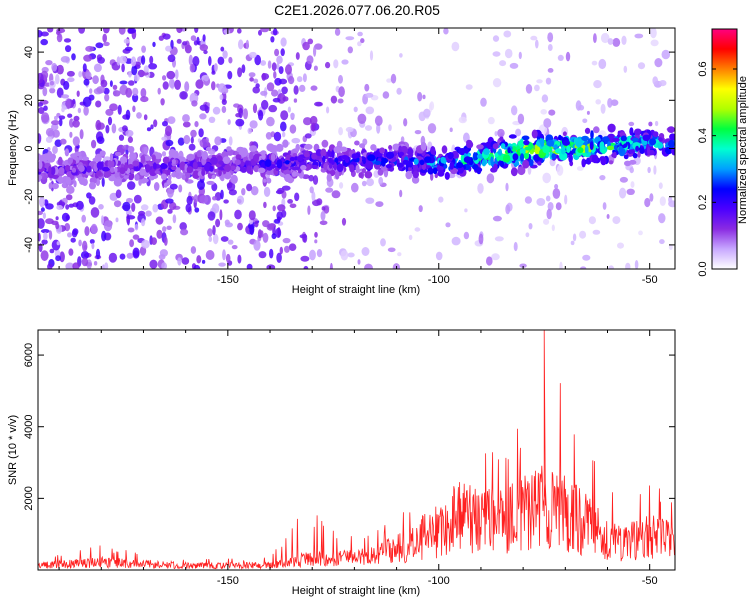 This screenshot has height=600, width=750. Describe the element at coordinates (650, 581) in the screenshot. I see `x-tick-label: -50` at that location.